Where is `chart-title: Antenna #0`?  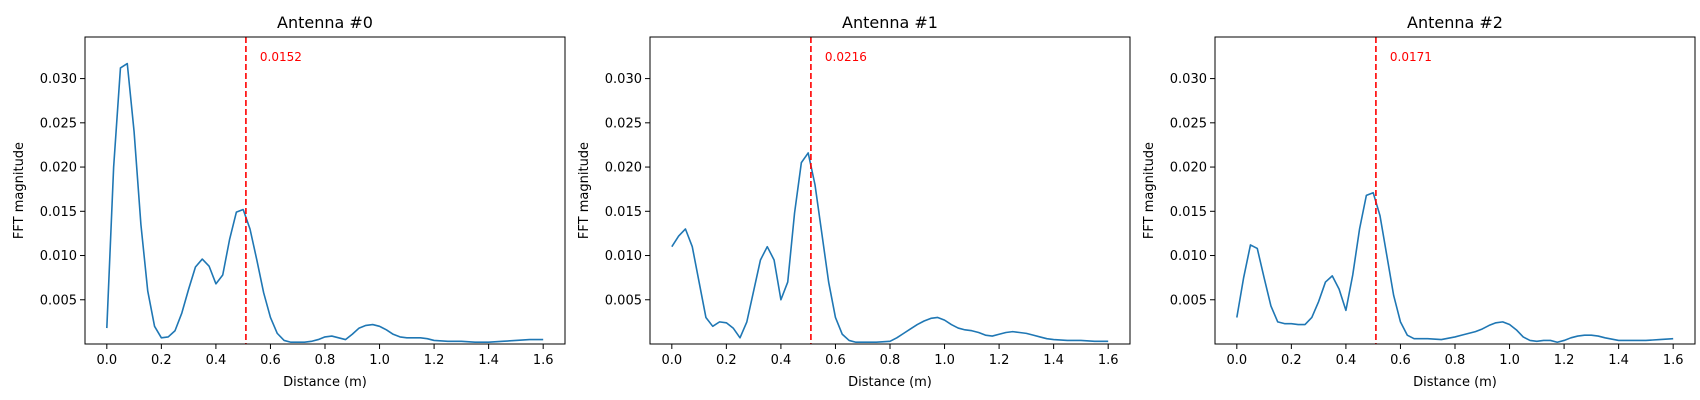
chart-title: Antenna #0 is located at coordinates (325, 22).